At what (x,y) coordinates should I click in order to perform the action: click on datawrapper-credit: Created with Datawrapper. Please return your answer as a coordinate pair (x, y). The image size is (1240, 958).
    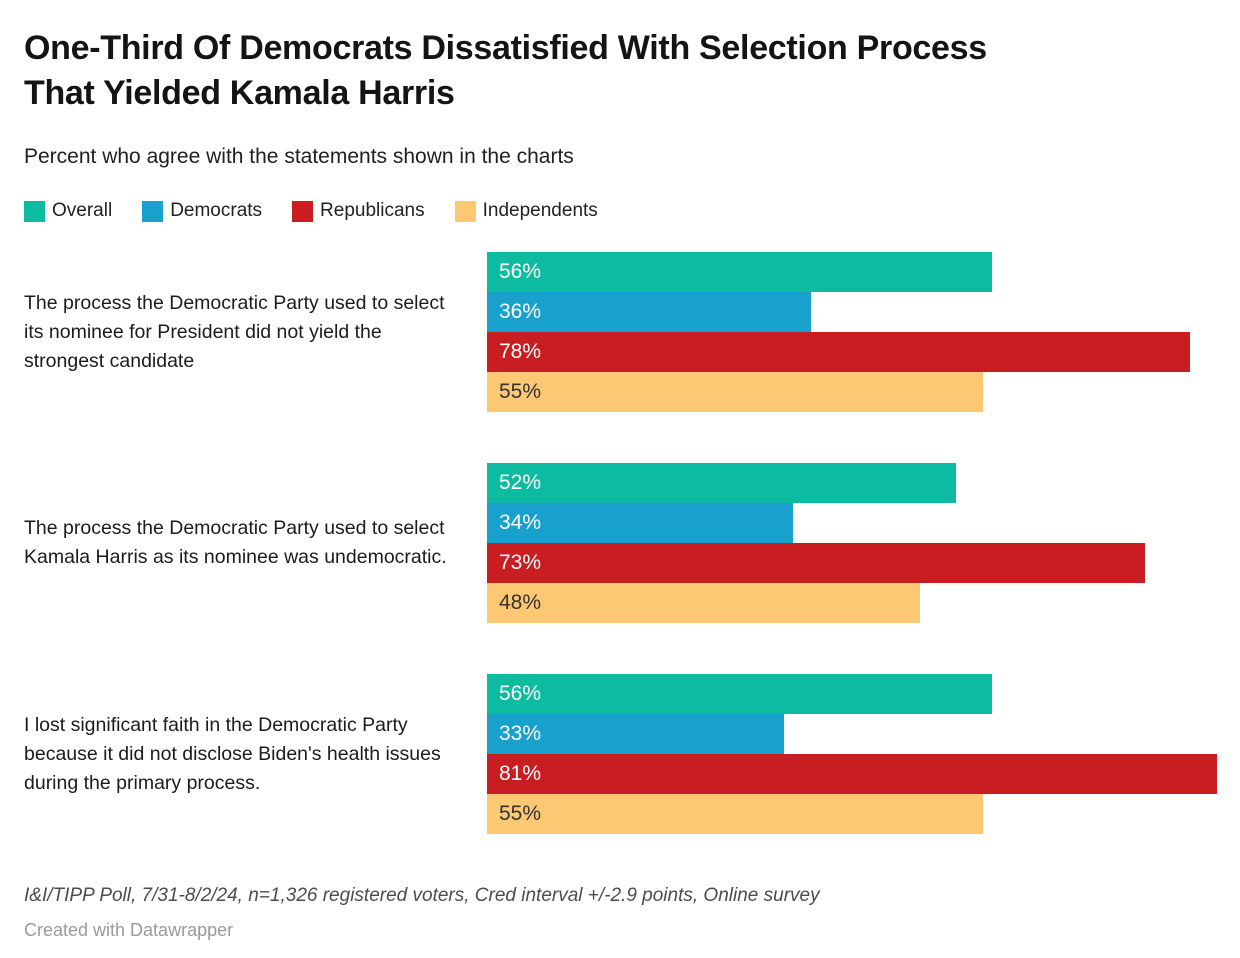
    Looking at the image, I should click on (129, 930).